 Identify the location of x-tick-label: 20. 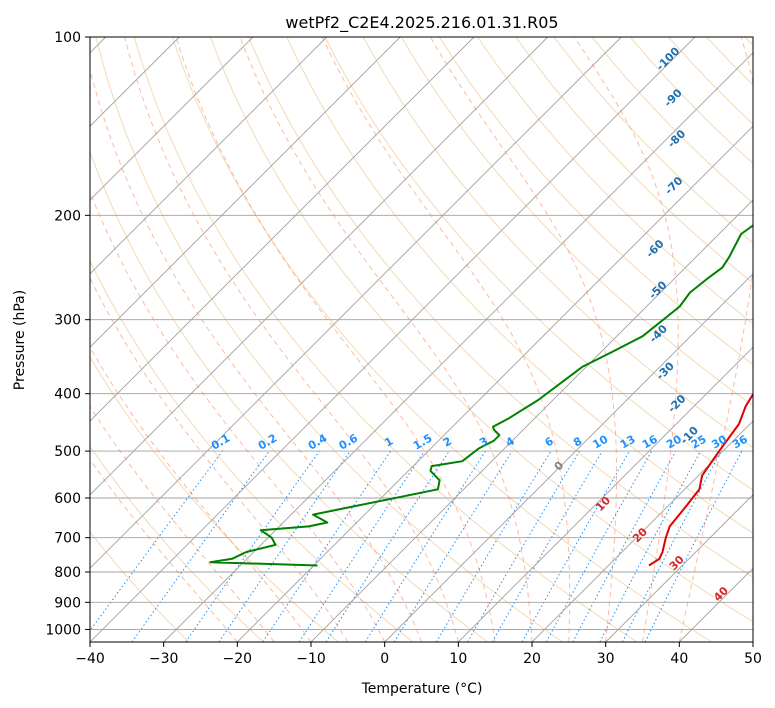
(532, 659).